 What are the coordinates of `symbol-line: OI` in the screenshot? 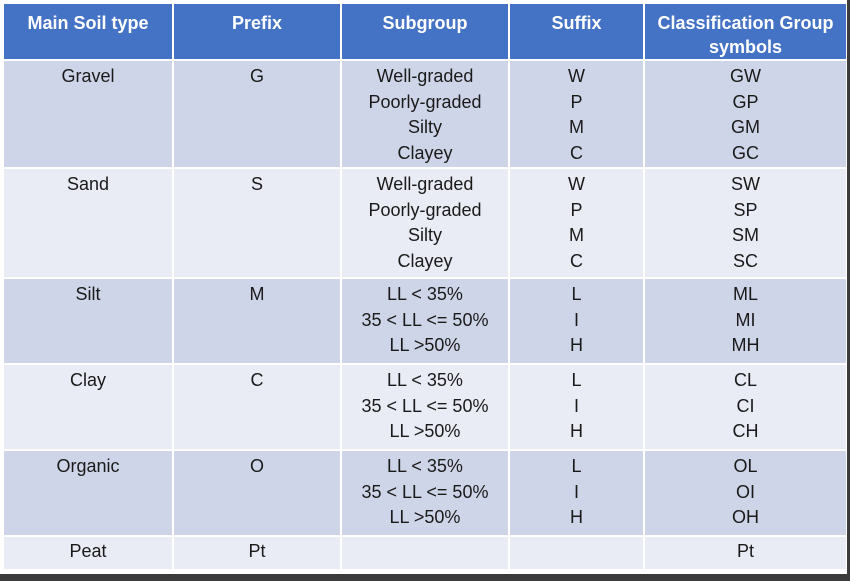 It's located at (745, 491).